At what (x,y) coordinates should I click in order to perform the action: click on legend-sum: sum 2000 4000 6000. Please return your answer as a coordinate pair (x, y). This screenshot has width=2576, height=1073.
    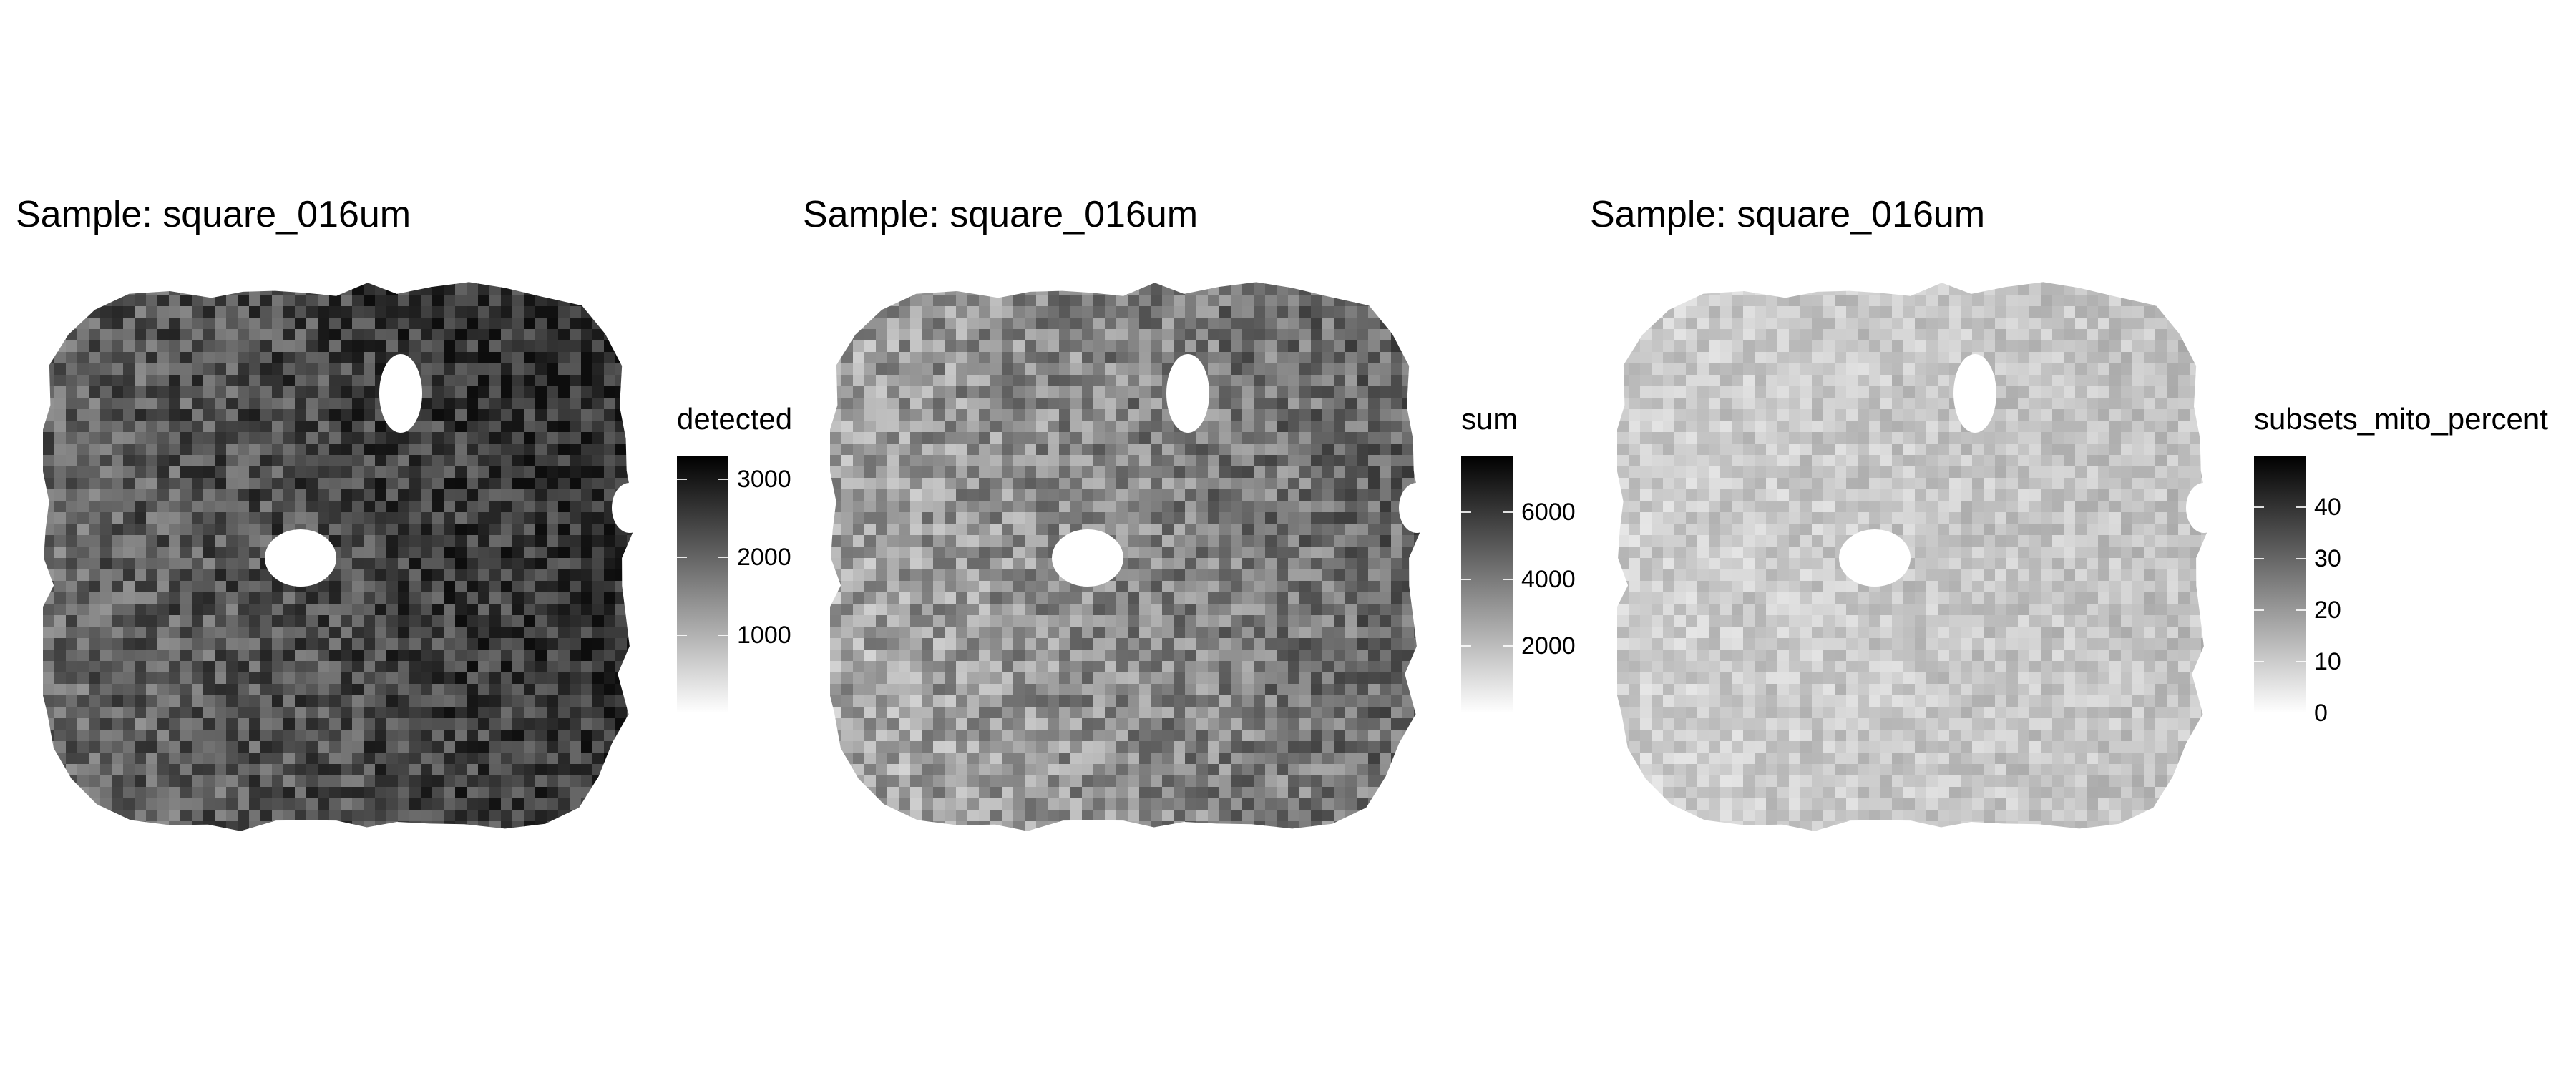
    Looking at the image, I should click on (1518, 557).